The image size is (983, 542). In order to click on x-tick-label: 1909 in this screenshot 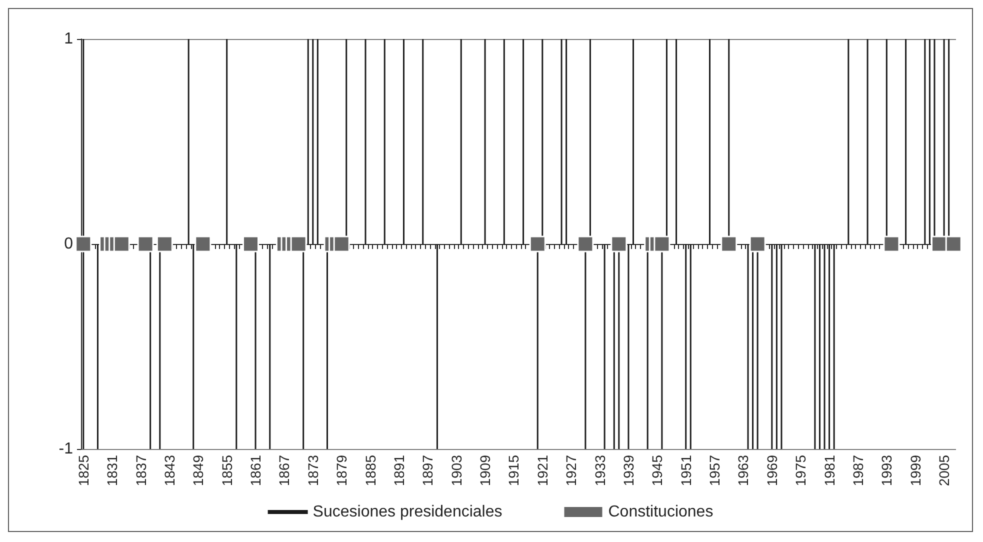, I will do `click(485, 470)`.